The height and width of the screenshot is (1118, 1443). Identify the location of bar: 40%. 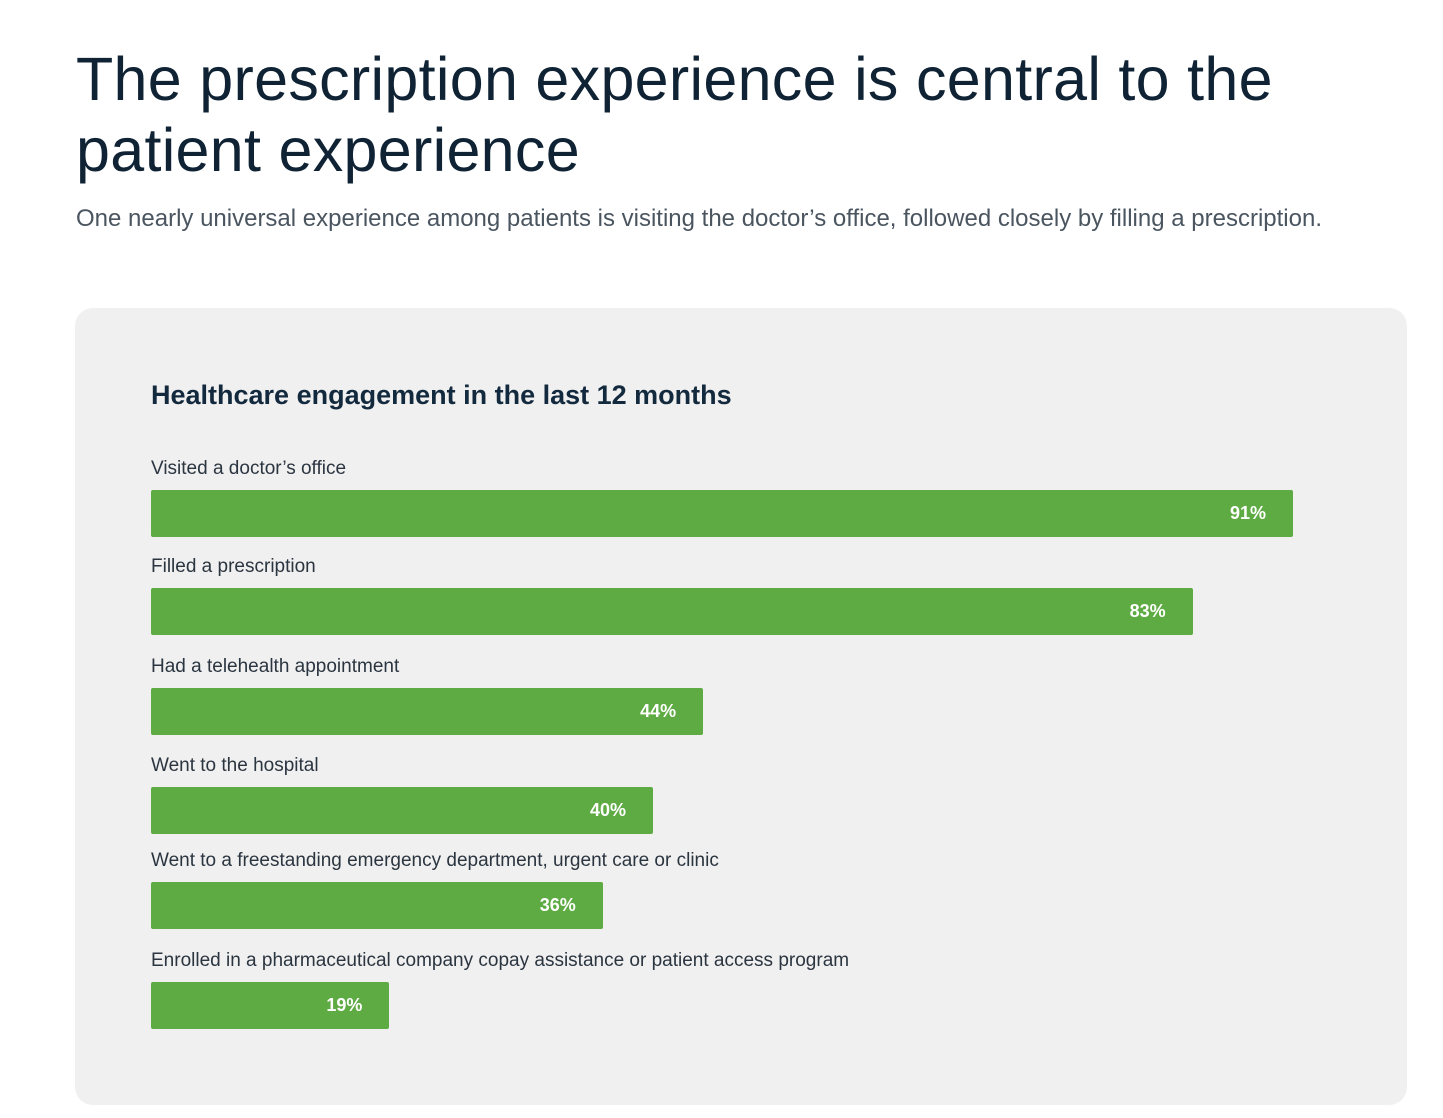
(402, 810).